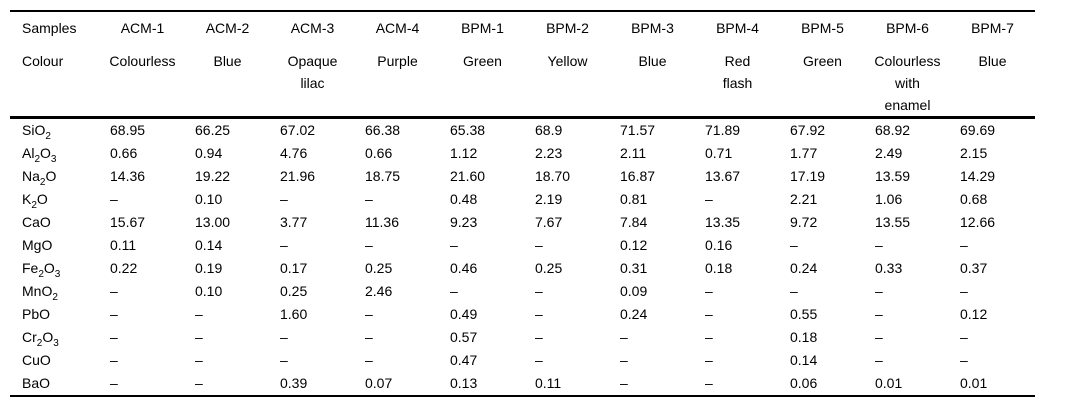 The image size is (1065, 411). I want to click on value-cell: 2.21, so click(804, 199).